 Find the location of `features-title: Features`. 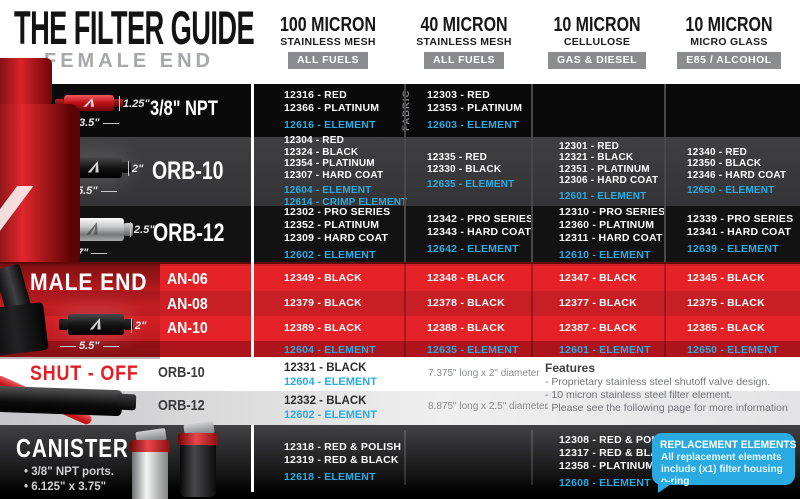

features-title: Features is located at coordinates (570, 368).